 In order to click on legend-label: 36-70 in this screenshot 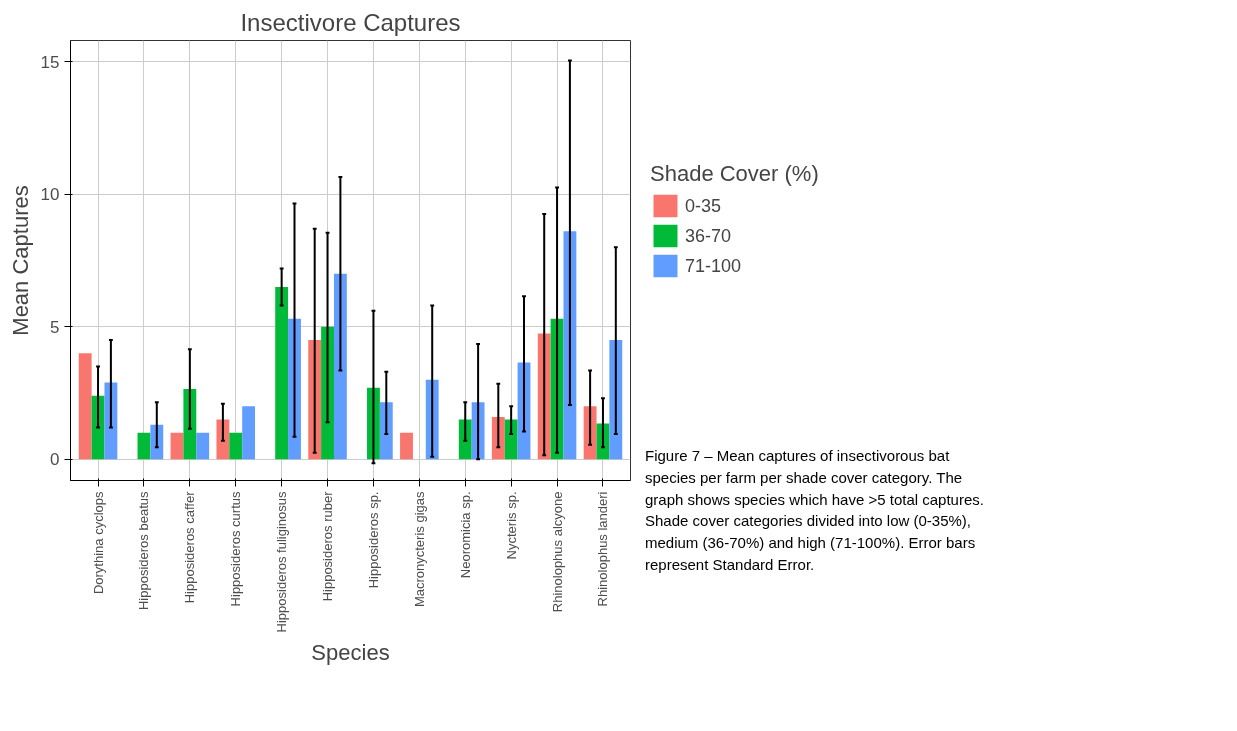, I will do `click(708, 235)`.